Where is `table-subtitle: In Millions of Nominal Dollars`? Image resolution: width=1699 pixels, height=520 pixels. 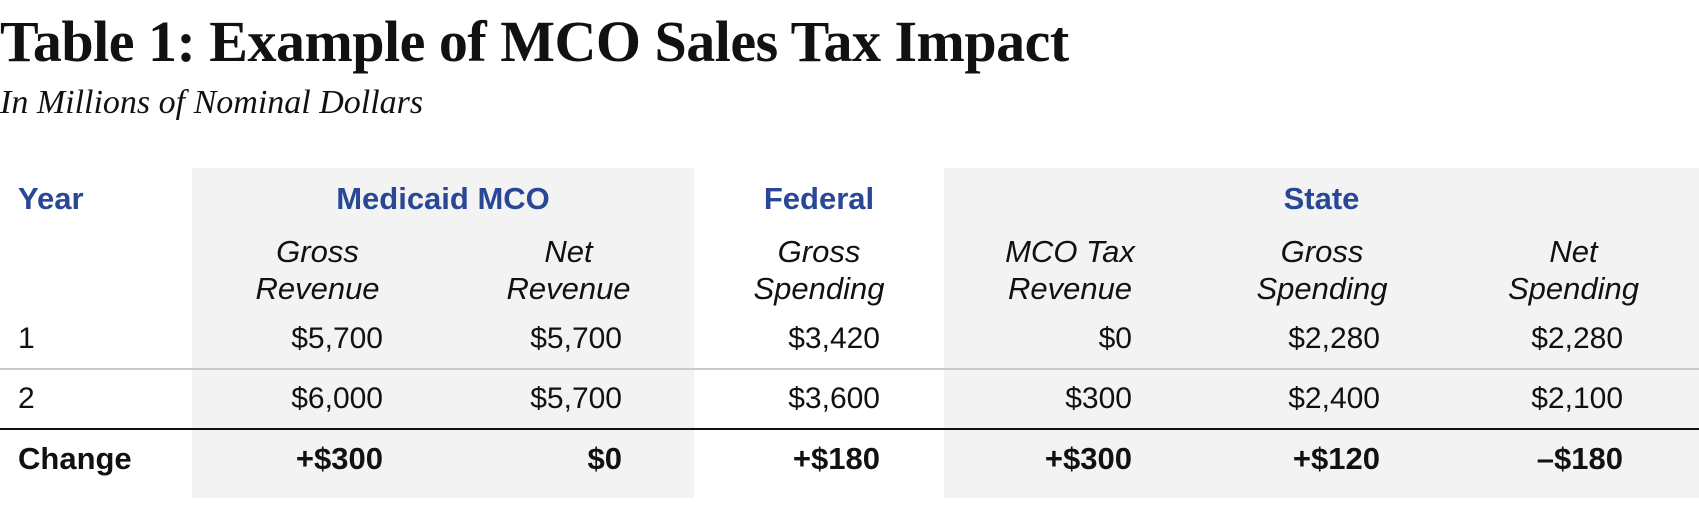
table-subtitle: In Millions of Nominal Dollars is located at coordinates (212, 102).